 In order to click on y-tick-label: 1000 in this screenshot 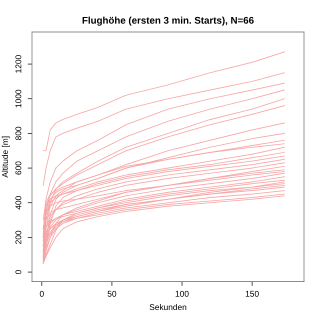, I will do `click(18, 99)`.